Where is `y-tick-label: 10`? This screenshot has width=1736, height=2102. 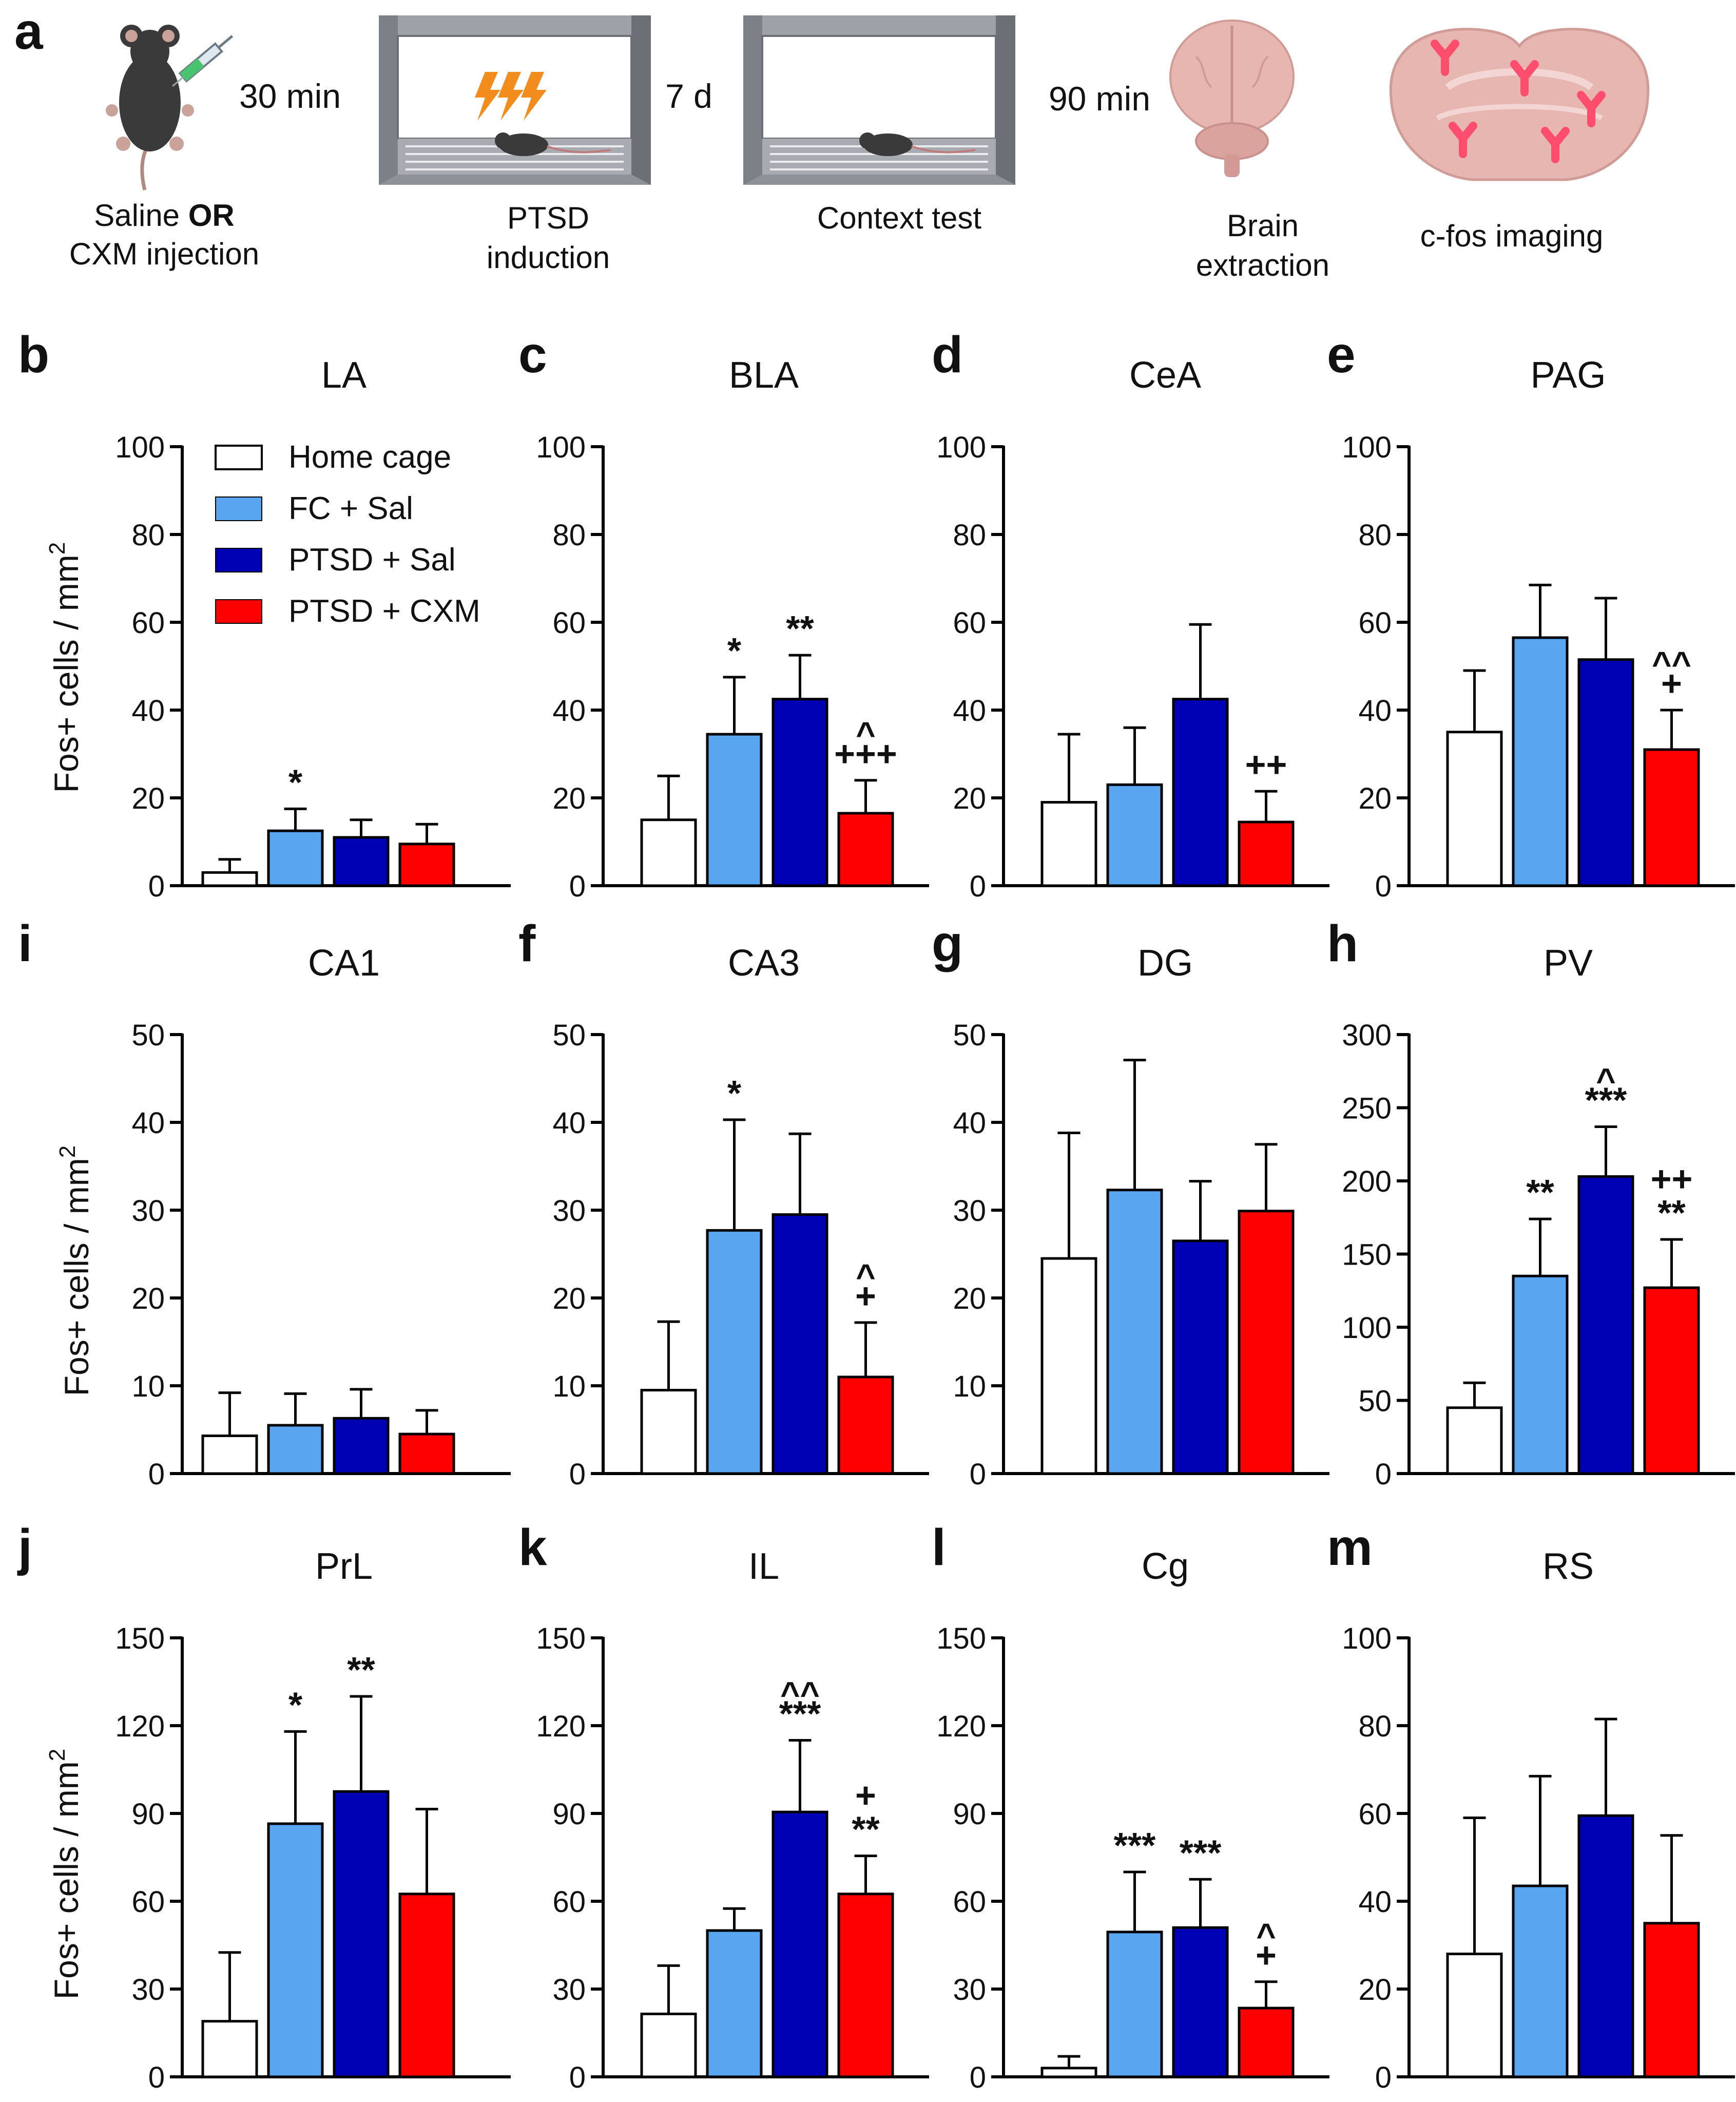 y-tick-label: 10 is located at coordinates (969, 1386).